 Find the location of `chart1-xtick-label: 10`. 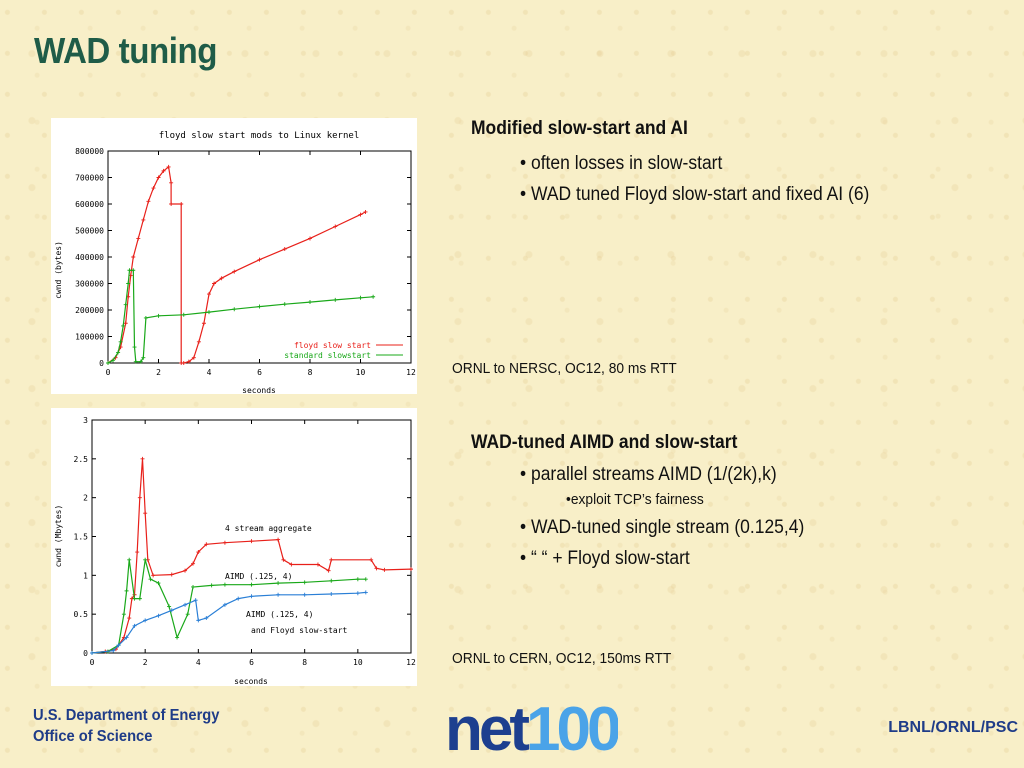

chart1-xtick-label: 10 is located at coordinates (361, 372).